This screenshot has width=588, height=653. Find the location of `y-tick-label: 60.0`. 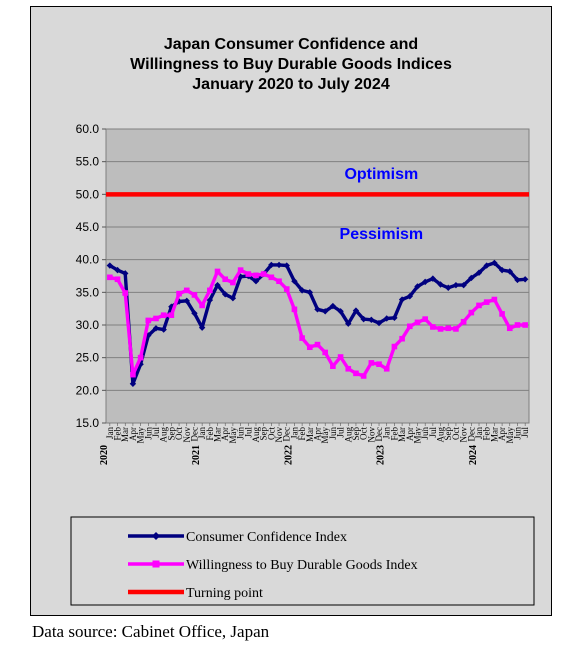

y-tick-label: 60.0 is located at coordinates (88, 129).